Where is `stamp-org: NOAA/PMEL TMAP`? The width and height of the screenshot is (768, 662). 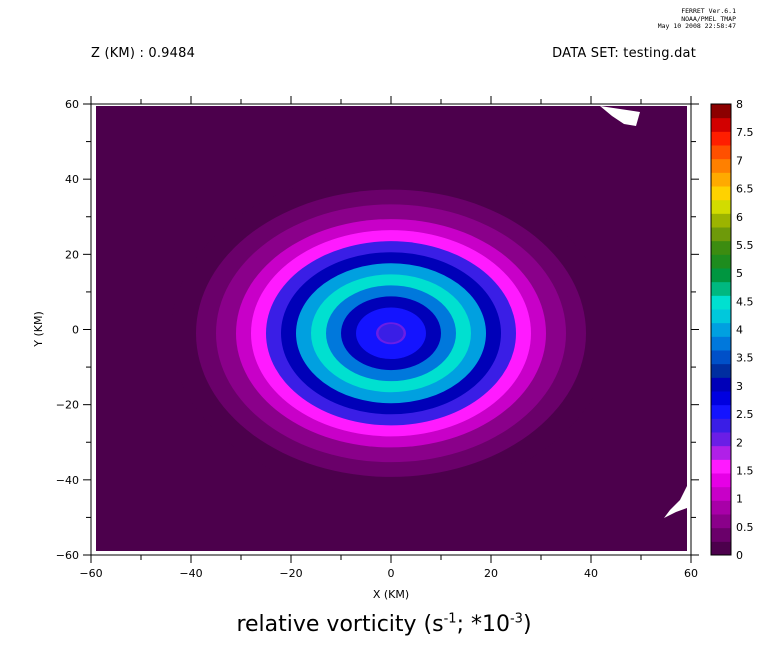 stamp-org: NOAA/PMEL TMAP is located at coordinates (708, 18).